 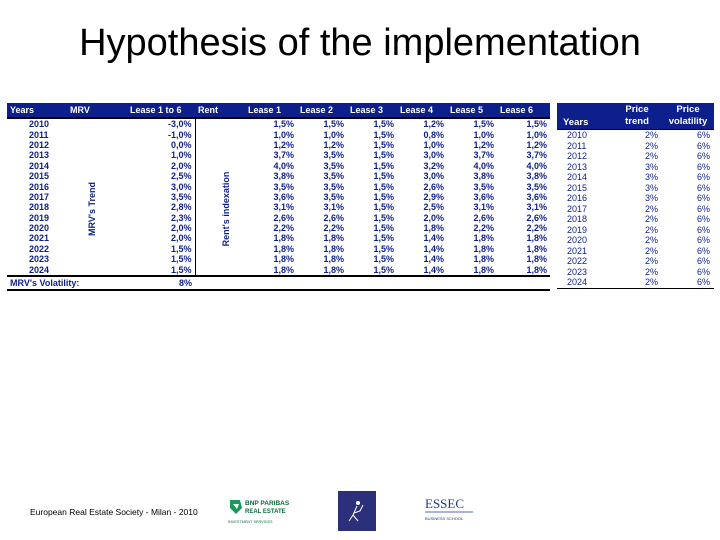 I want to click on year-cell: 2015, so click(x=39, y=176).